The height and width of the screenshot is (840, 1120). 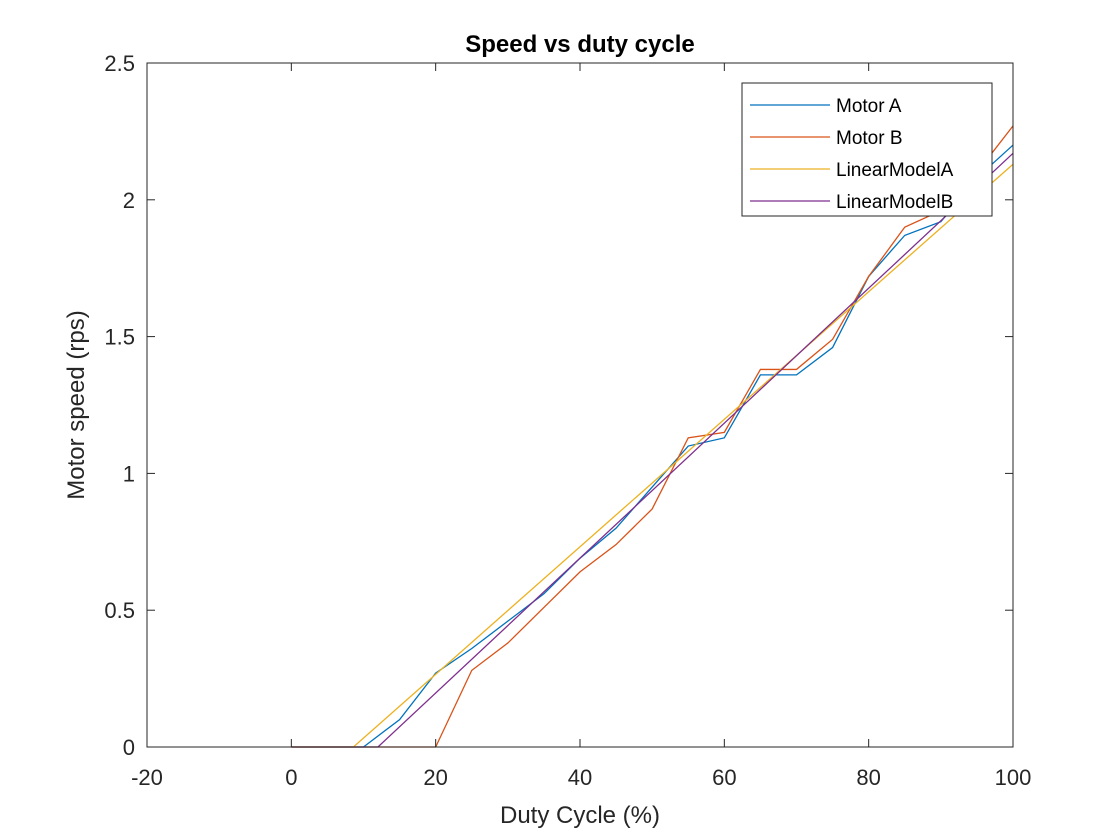 I want to click on y-tick-label: 1.5, so click(x=119, y=337).